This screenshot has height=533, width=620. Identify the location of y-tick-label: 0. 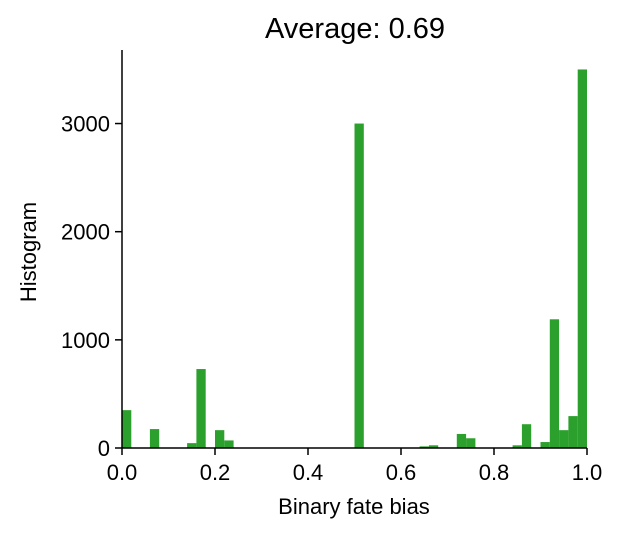
(104, 448).